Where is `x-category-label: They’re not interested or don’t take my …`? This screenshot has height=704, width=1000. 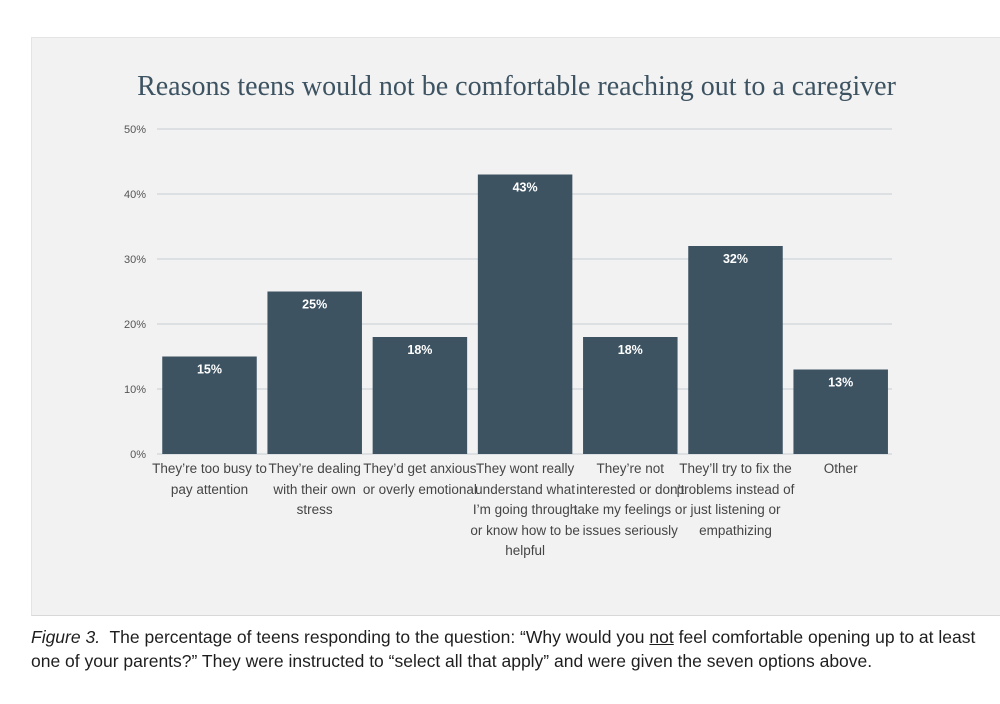 x-category-label: They’re not interested or don’t take my … is located at coordinates (630, 499).